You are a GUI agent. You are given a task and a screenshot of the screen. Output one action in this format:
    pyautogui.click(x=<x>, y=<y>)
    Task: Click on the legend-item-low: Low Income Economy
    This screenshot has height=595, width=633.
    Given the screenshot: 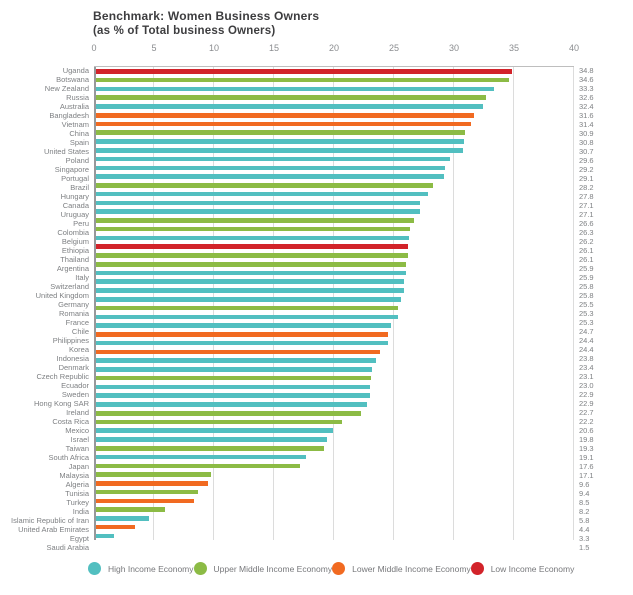 What is the action you would take?
    pyautogui.click(x=522, y=568)
    